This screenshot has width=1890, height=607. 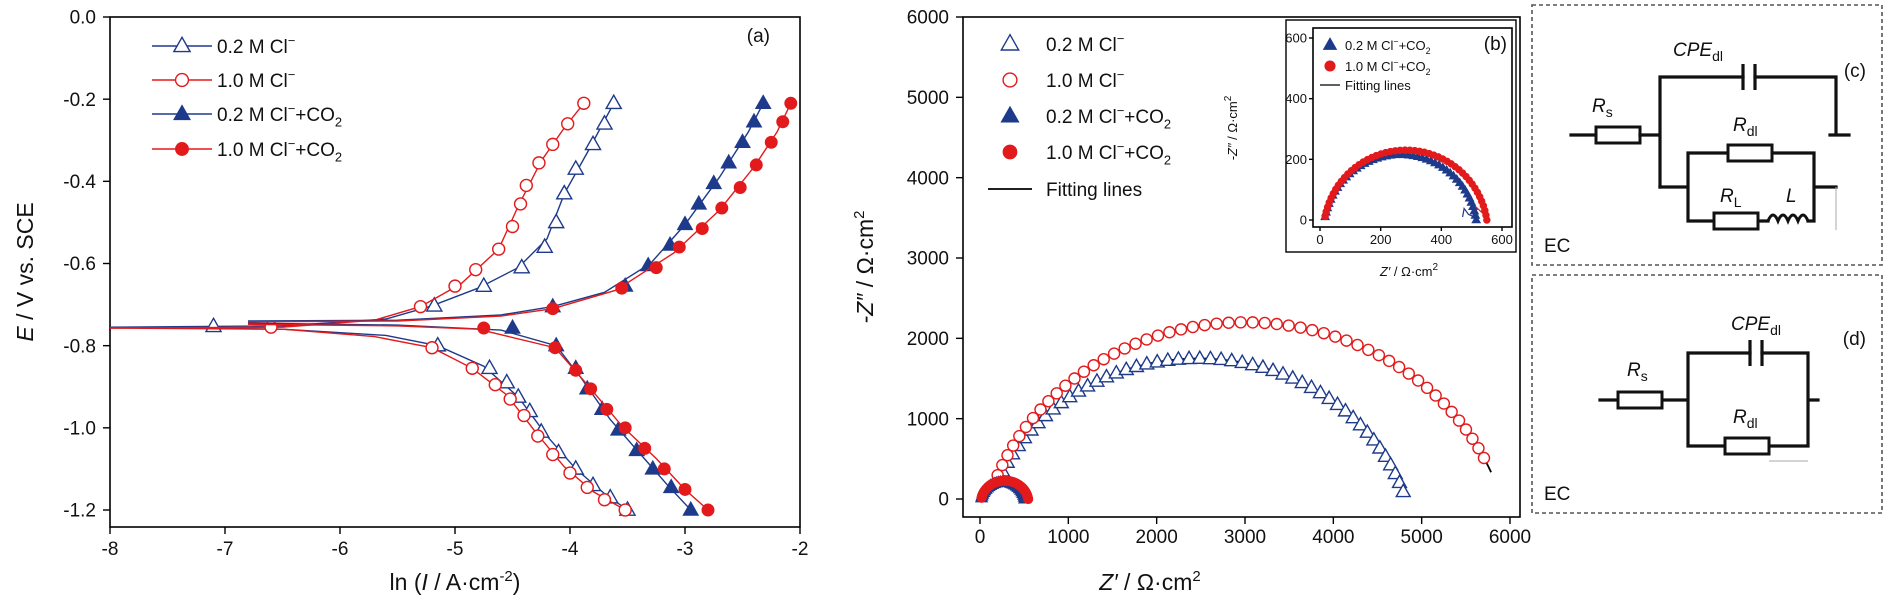 I want to click on wire, so click(x=1709, y=399).